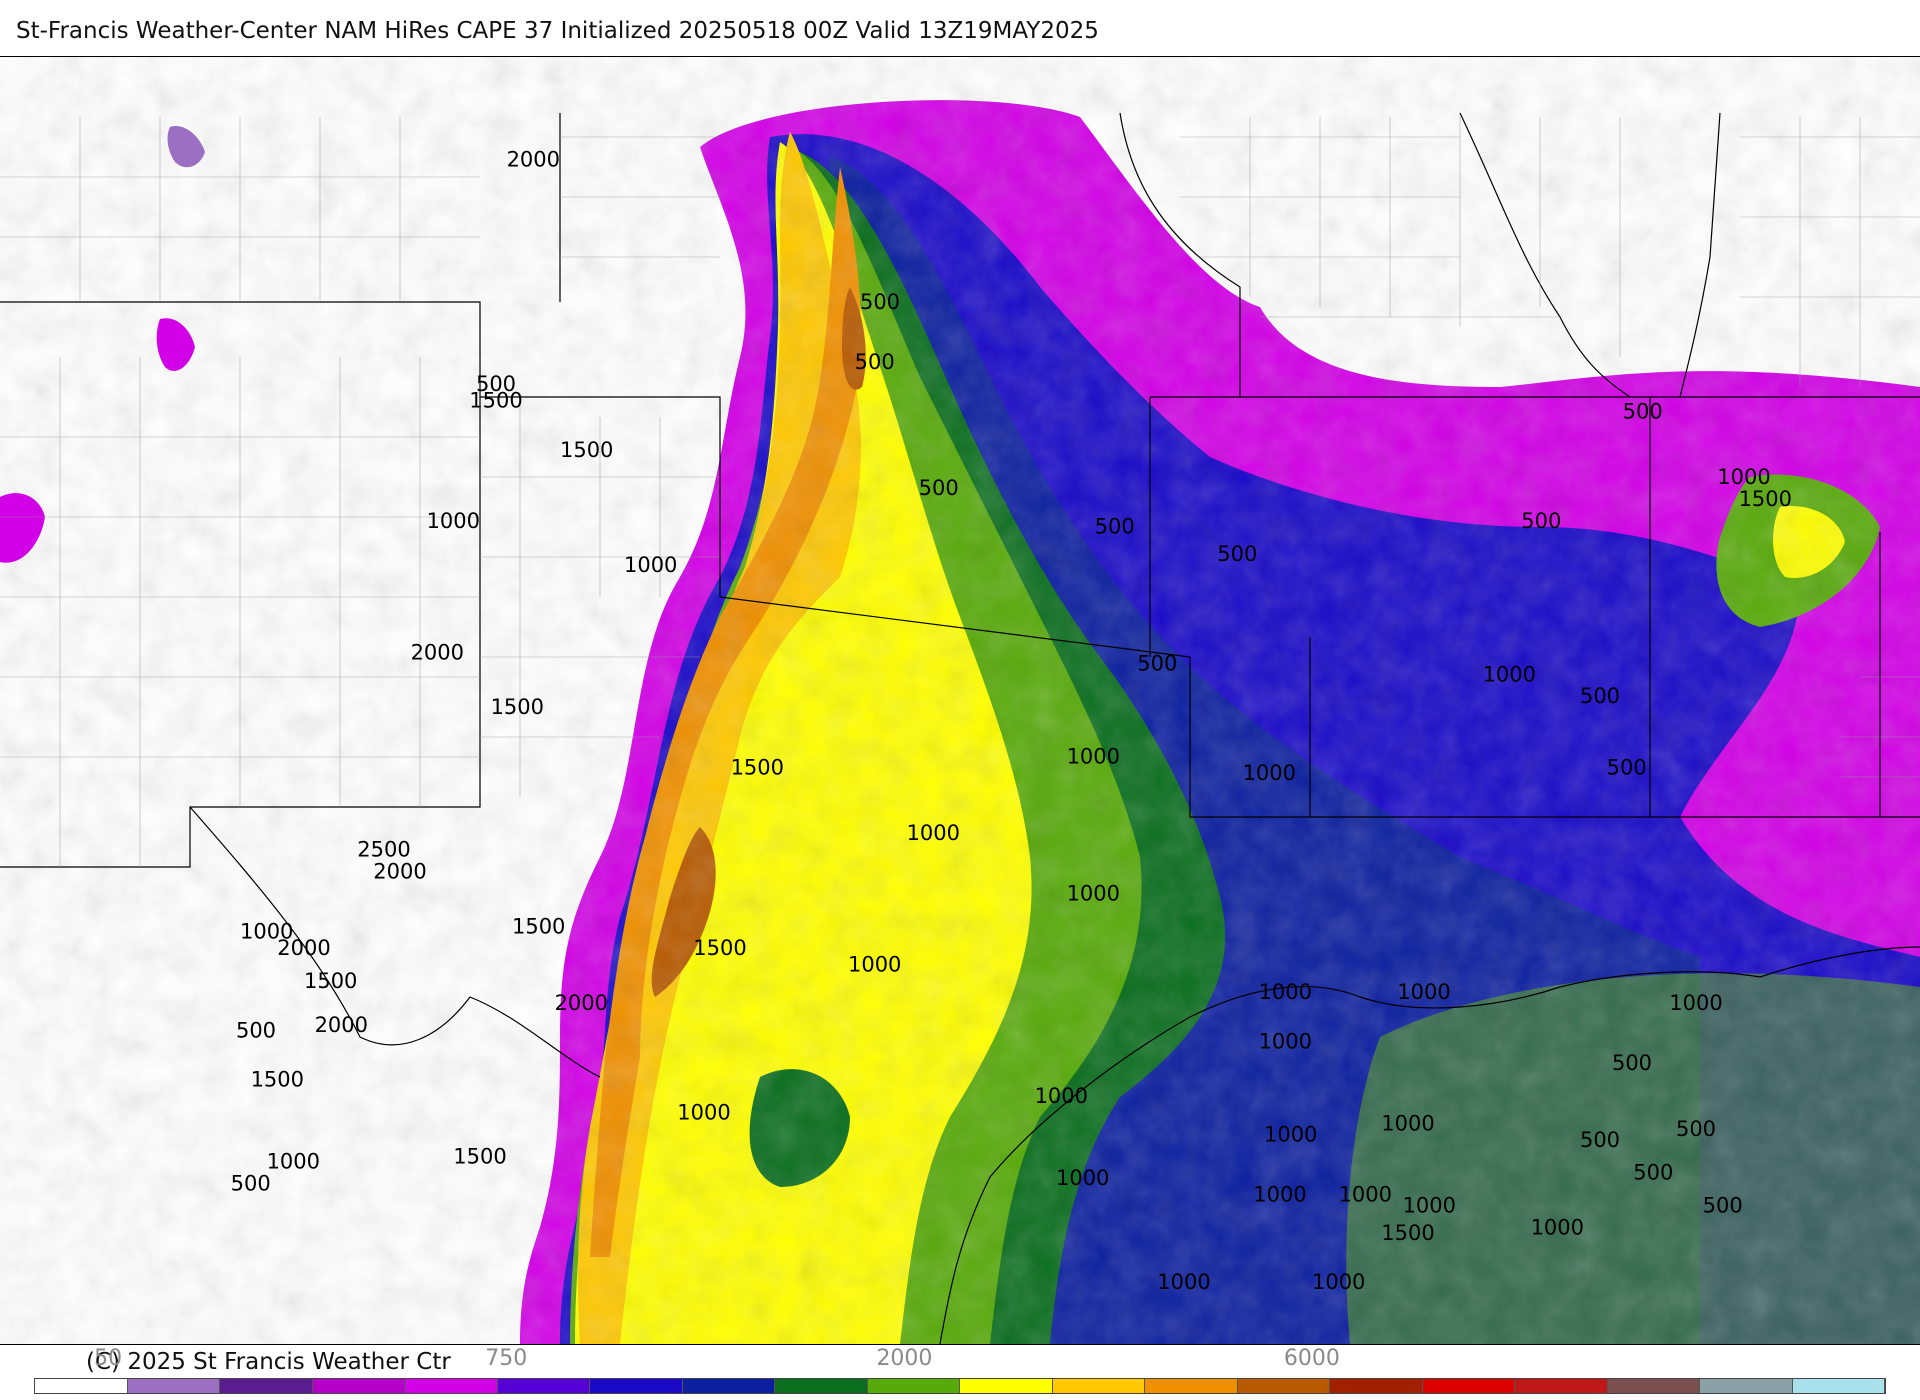  Describe the element at coordinates (960, 1360) in the screenshot. I see `colorbar-scale-labels: 50 750 2000 6000` at that location.